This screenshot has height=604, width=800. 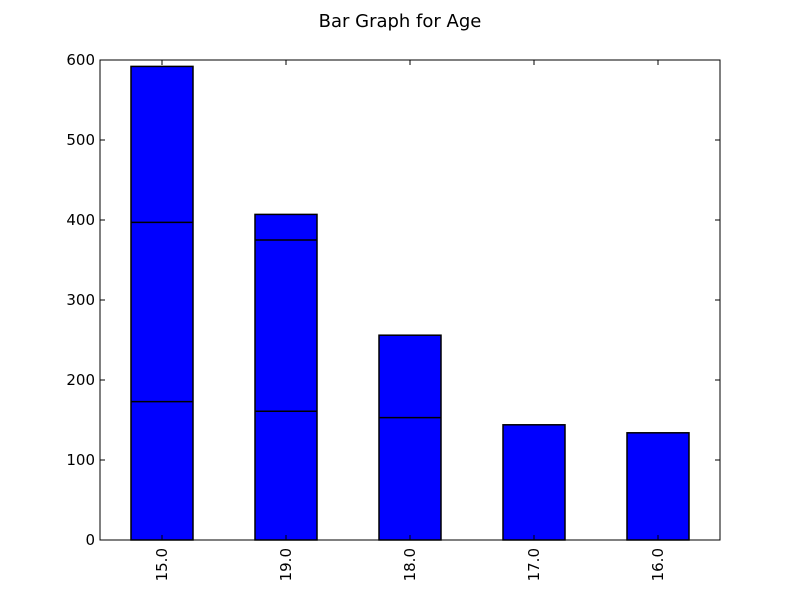 I want to click on x-tick-label-15.0: 15.0, so click(x=162, y=564).